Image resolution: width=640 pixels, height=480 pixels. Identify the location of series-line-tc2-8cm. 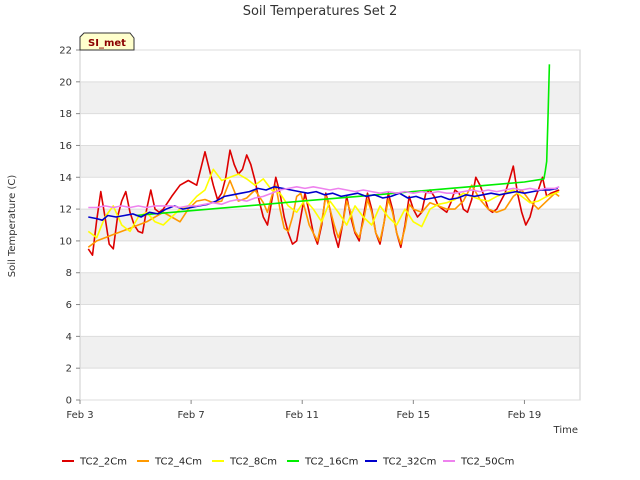
(323, 203).